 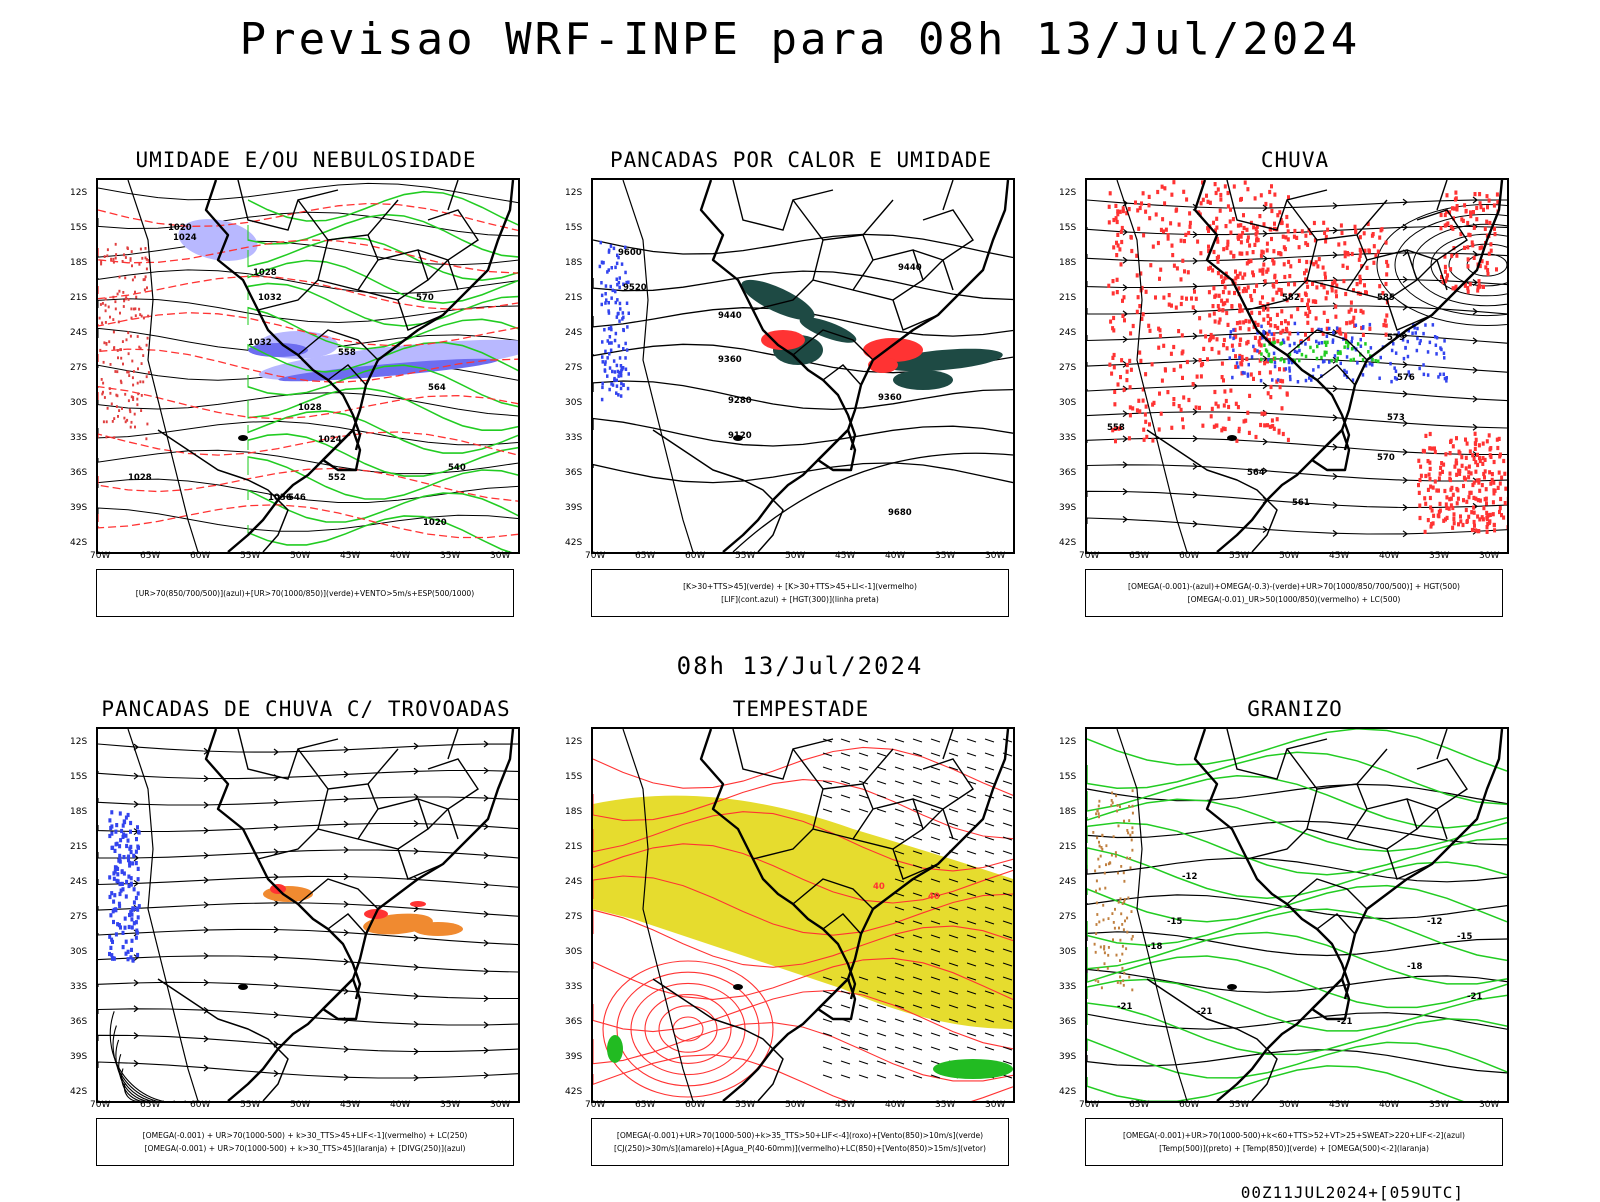 I want to click on lon-tick: 60W, so click(x=1189, y=556).